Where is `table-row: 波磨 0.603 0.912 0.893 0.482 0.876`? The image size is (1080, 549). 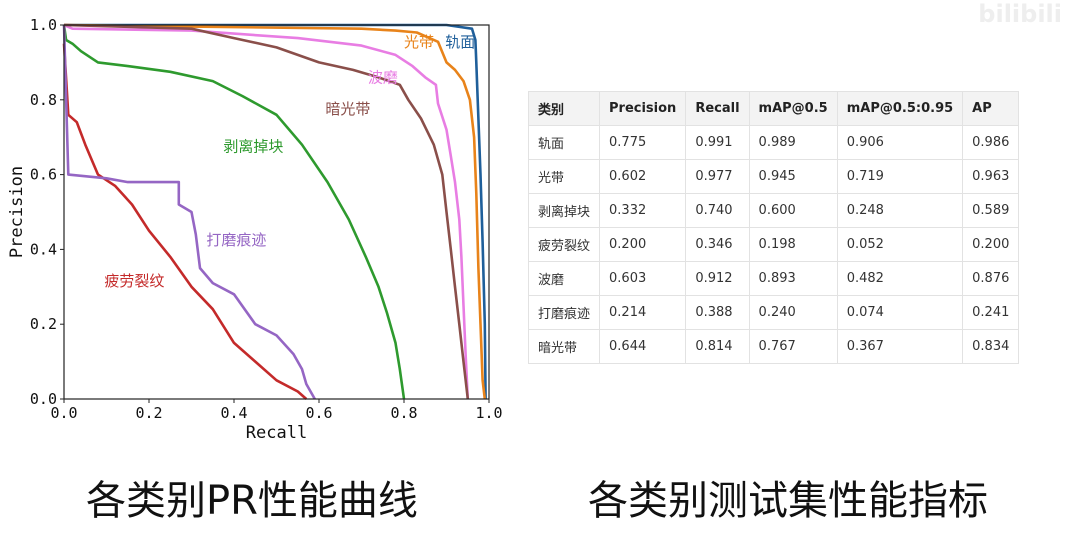
table-row: 波磨 0.603 0.912 0.893 0.482 0.876 is located at coordinates (773, 278).